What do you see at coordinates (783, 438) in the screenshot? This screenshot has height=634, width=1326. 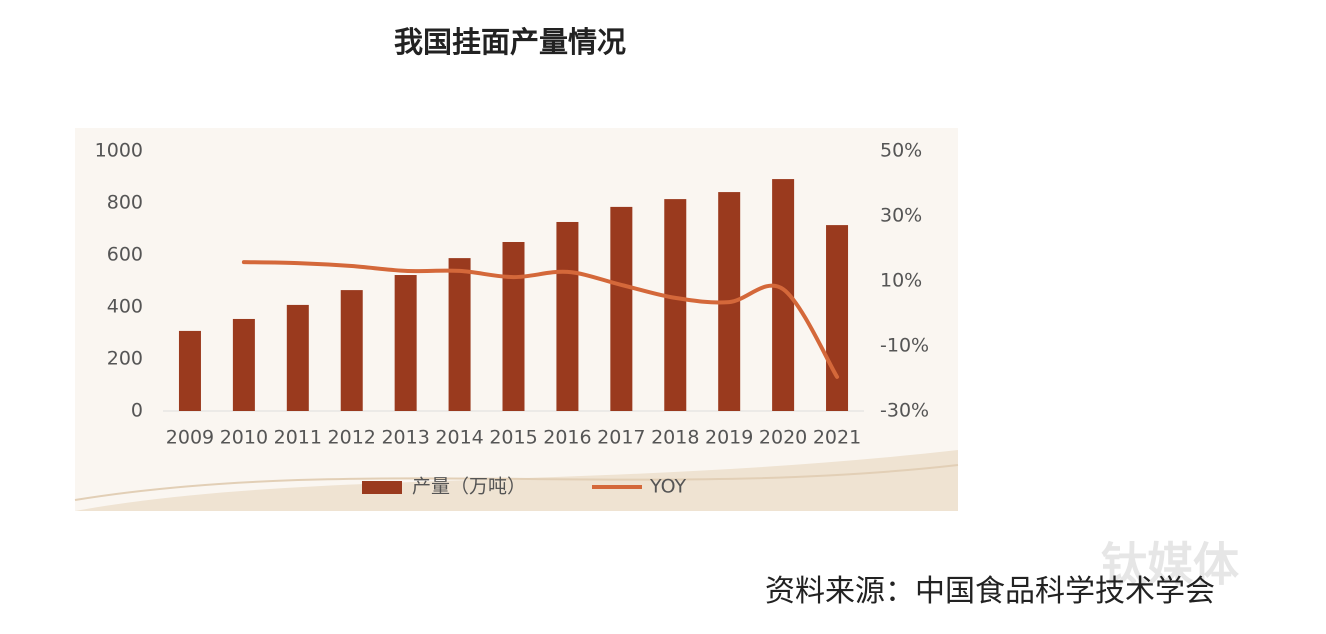 I see `x-tick-label: 2020` at bounding box center [783, 438].